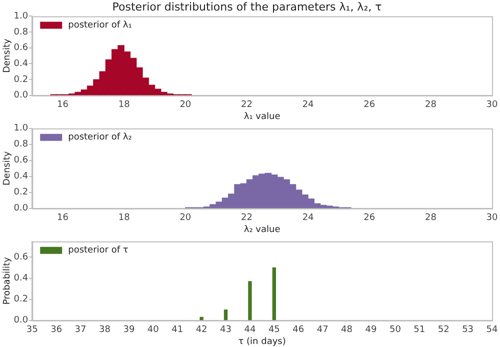 This screenshot has height=347, width=500. I want to click on x-tick-label: 46, so click(298, 330).